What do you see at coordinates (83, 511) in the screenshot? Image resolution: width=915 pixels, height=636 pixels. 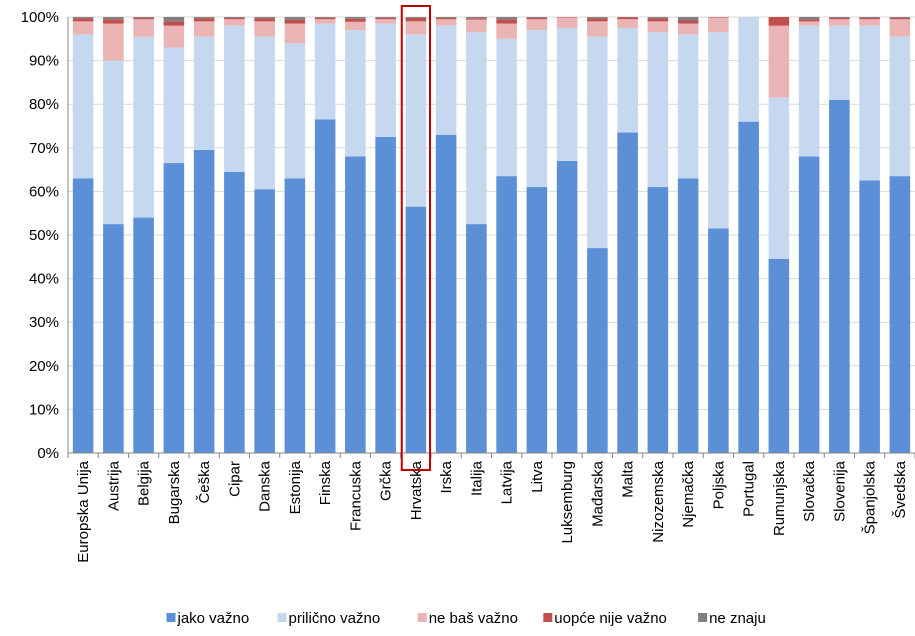 I see `category-label: Europska Unija` at bounding box center [83, 511].